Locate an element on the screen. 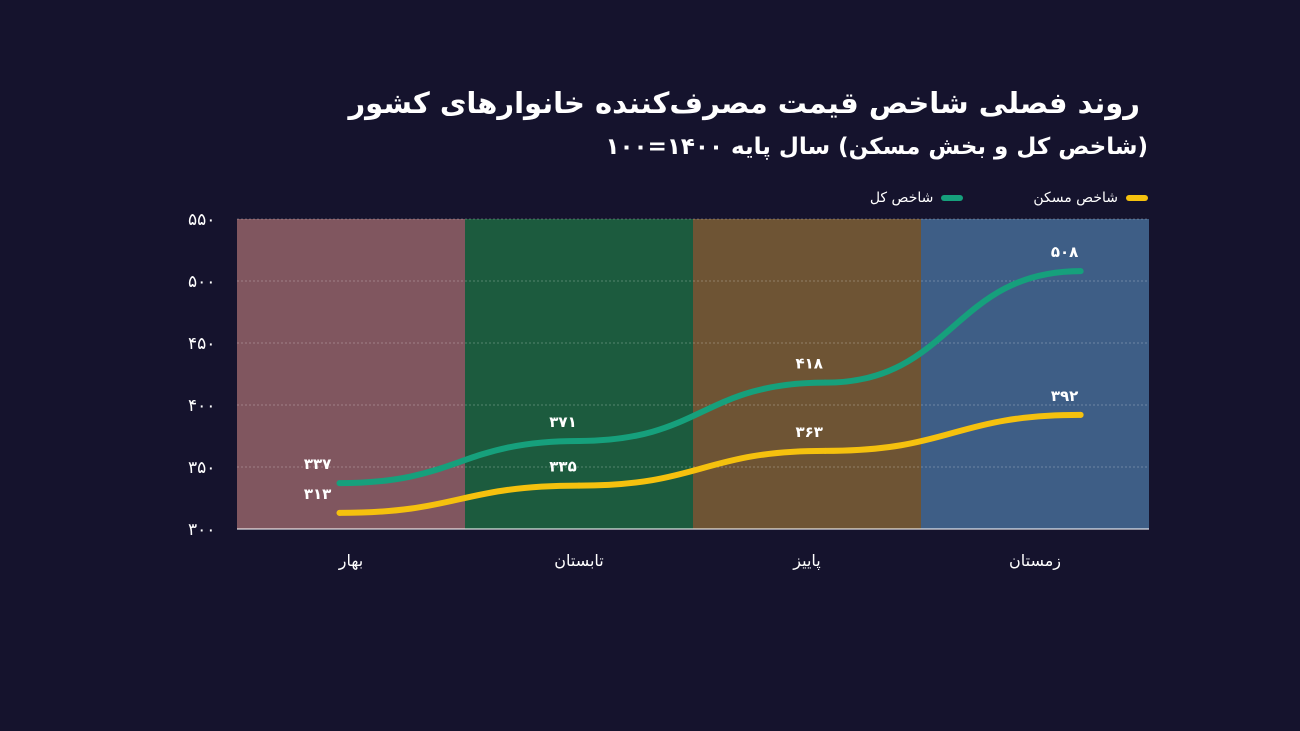 This screenshot has height=731, width=1300. general-index-point-summer is located at coordinates (579, 440).